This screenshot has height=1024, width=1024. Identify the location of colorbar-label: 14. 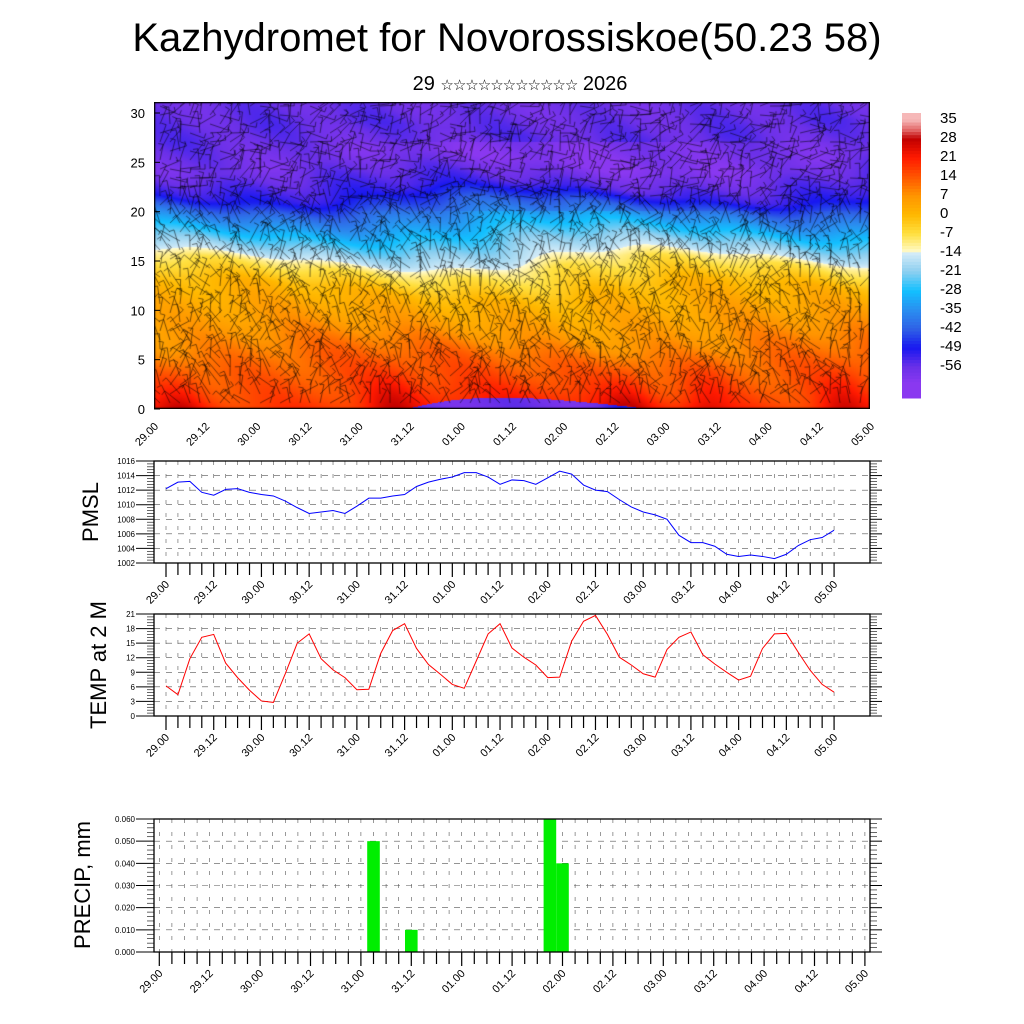
(948, 175).